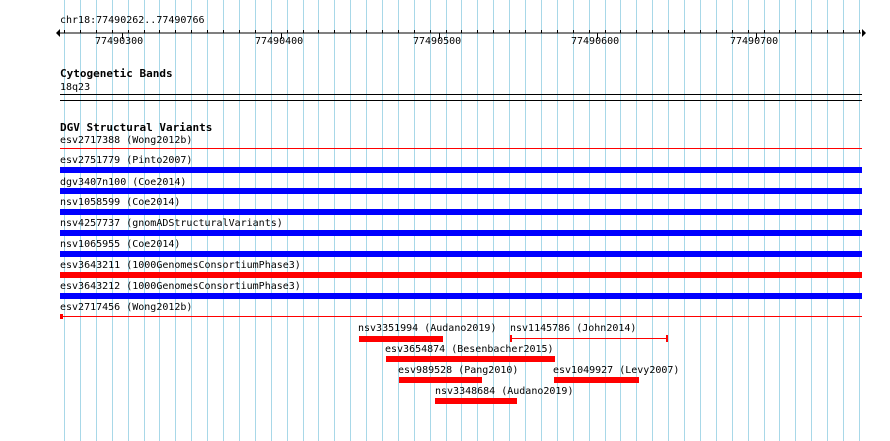  Describe the element at coordinates (132, 20) in the screenshot. I see `ruler-position-label: chr18:77490262..77490766` at that location.